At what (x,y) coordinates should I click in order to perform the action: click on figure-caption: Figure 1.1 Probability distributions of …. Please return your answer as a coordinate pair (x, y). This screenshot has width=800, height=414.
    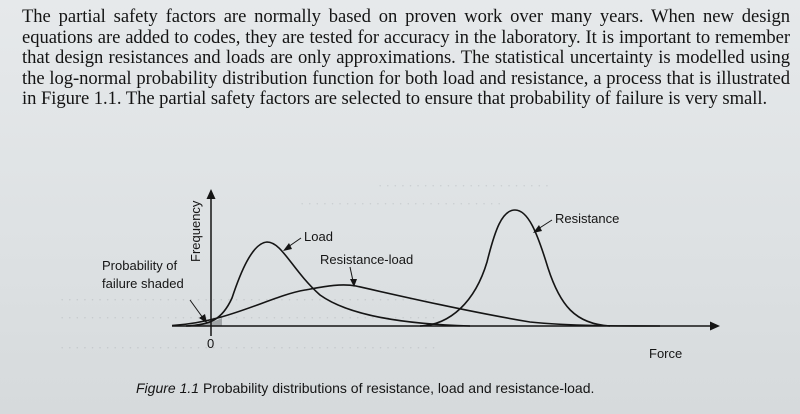
    Looking at the image, I should click on (365, 388).